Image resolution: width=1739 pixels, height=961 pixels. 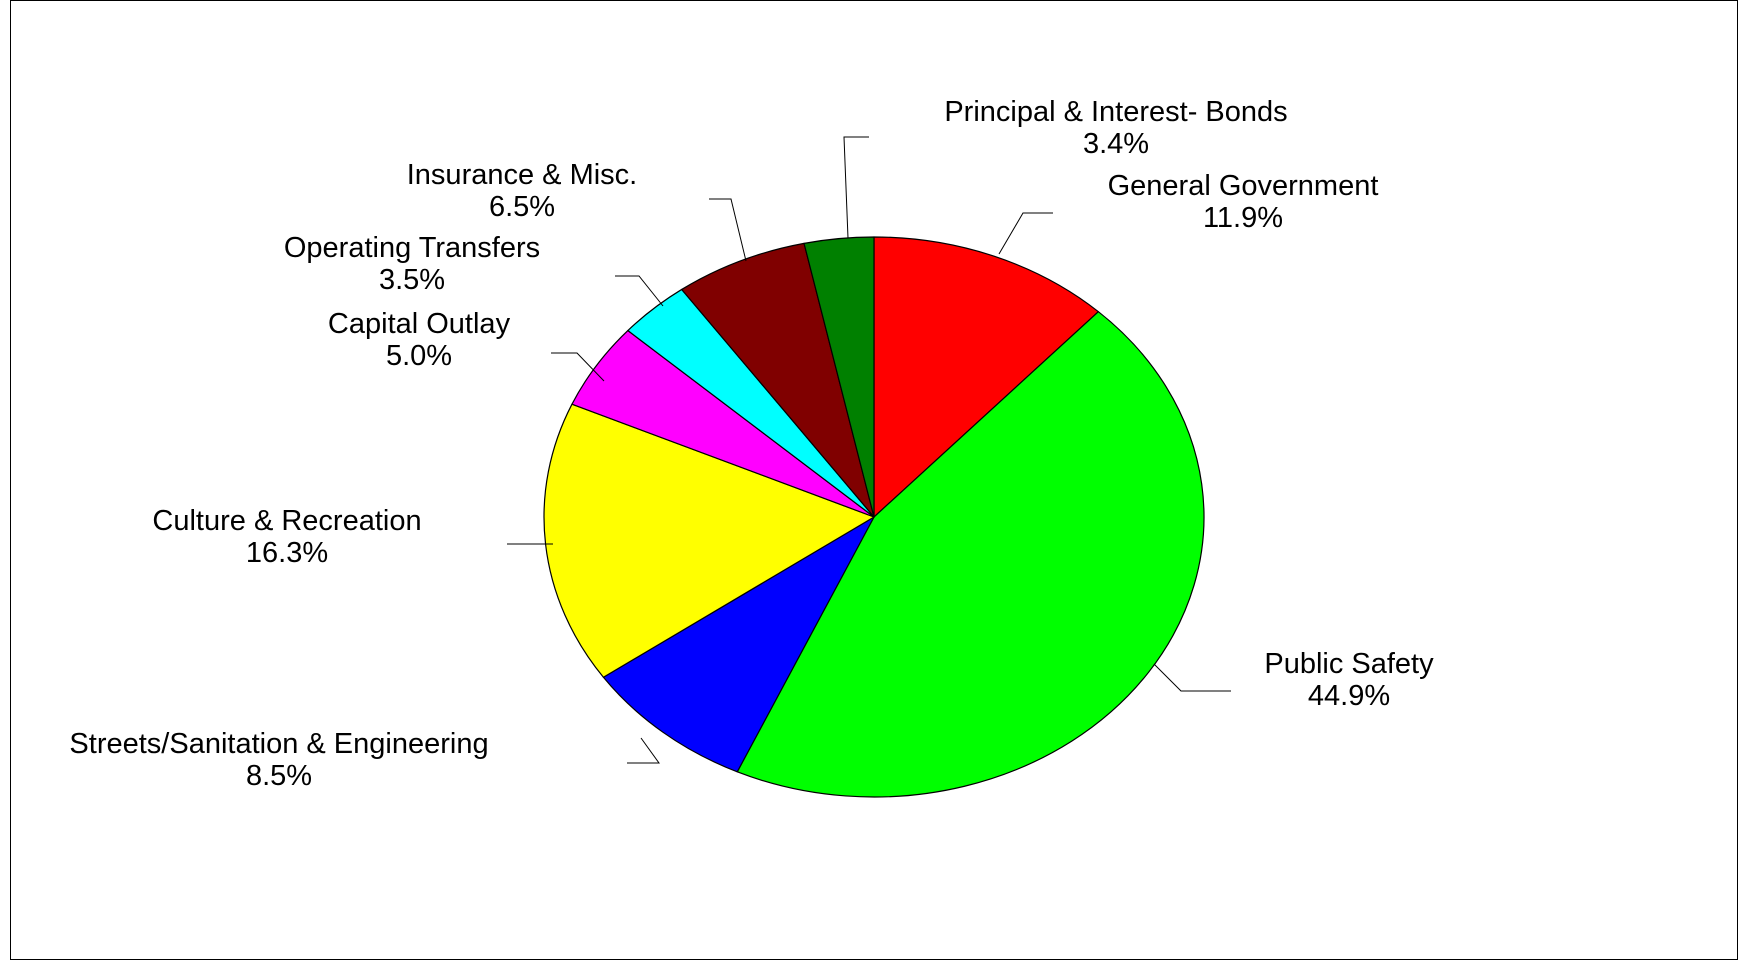 What do you see at coordinates (522, 175) in the screenshot?
I see `slice-label-insurance-misc: Insurance & Misc.` at bounding box center [522, 175].